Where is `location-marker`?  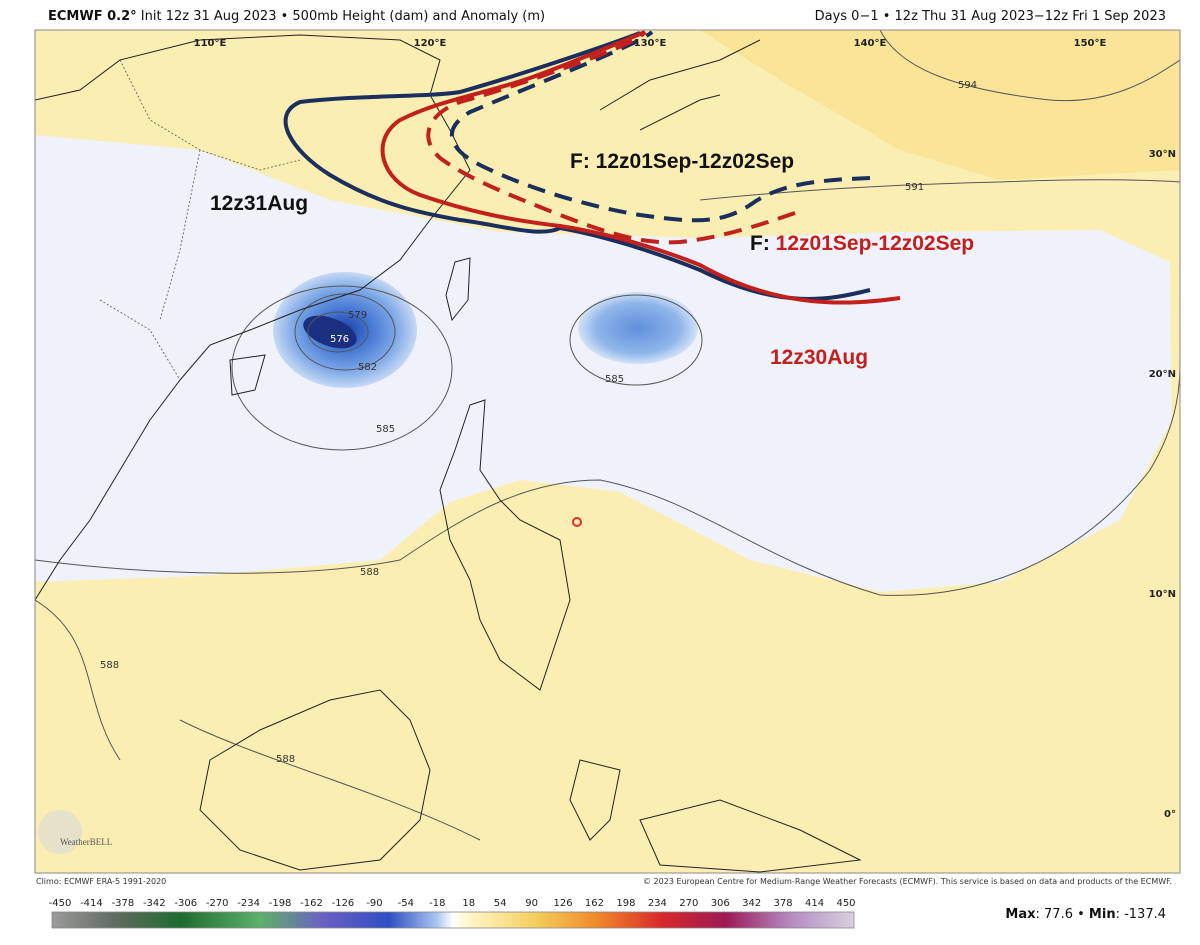
location-marker is located at coordinates (577, 522).